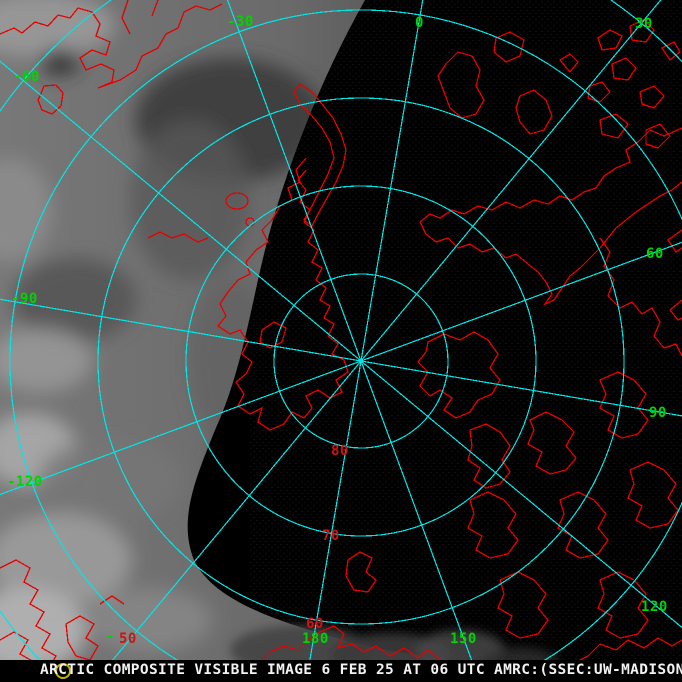 The height and width of the screenshot is (682, 682). I want to click on longitude-label-0: 0, so click(419, 23).